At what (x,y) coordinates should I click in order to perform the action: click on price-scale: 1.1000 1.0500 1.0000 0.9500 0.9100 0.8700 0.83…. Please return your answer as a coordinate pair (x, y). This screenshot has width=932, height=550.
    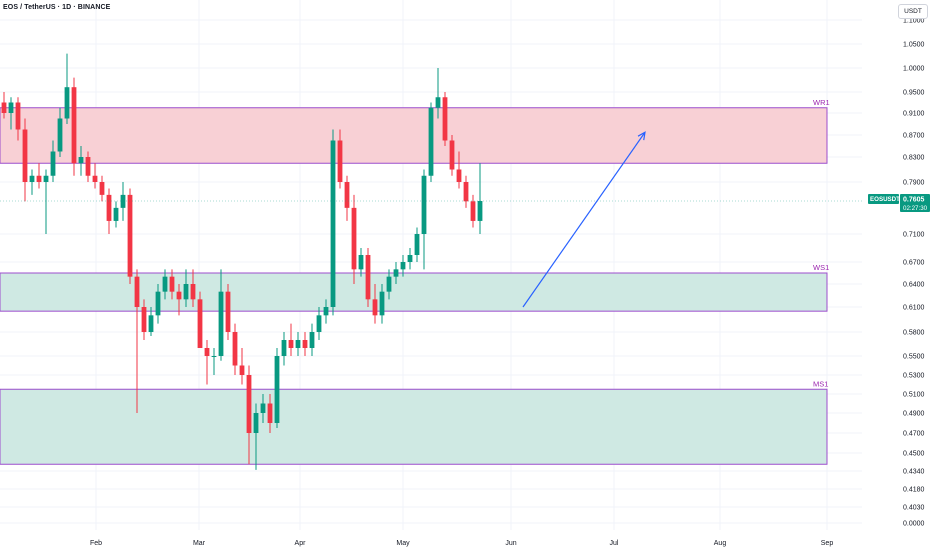
    Looking at the image, I should click on (897, 275).